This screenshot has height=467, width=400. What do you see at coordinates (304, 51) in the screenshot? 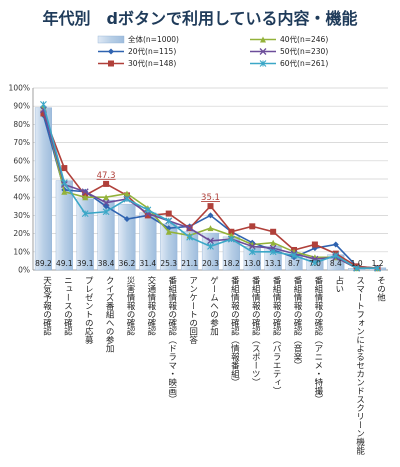
I see `legend-label: 50代(n=230)` at bounding box center [304, 51].